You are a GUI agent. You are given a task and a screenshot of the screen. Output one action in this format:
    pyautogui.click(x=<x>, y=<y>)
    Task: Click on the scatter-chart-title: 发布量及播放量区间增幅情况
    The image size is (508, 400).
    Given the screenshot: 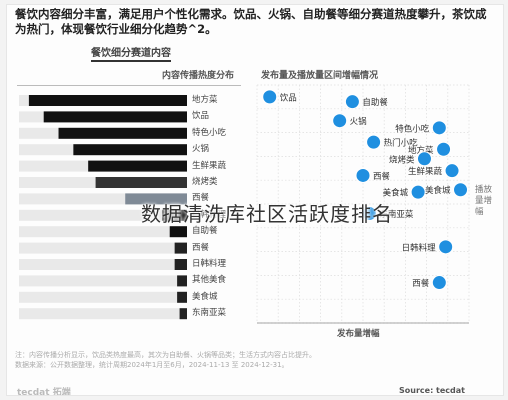 What is the action you would take?
    pyautogui.click(x=320, y=76)
    